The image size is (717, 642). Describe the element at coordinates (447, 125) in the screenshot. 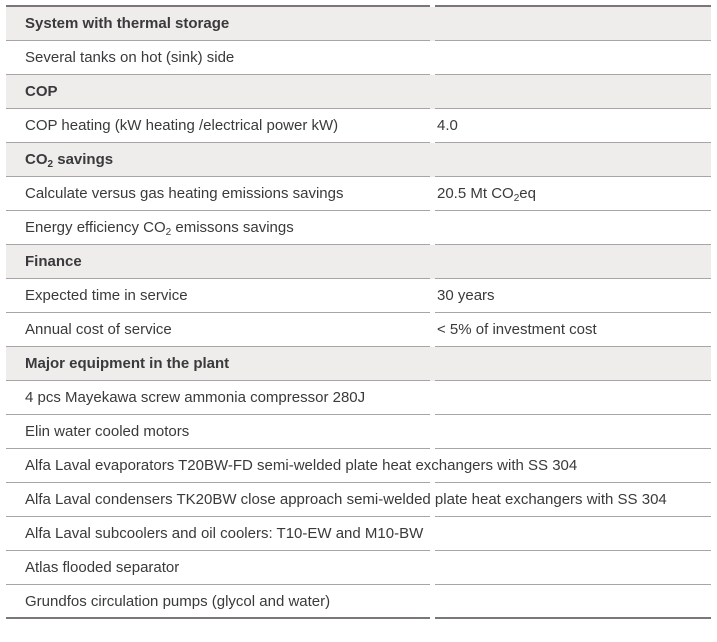

I see `spec-value: 4.0` at that location.